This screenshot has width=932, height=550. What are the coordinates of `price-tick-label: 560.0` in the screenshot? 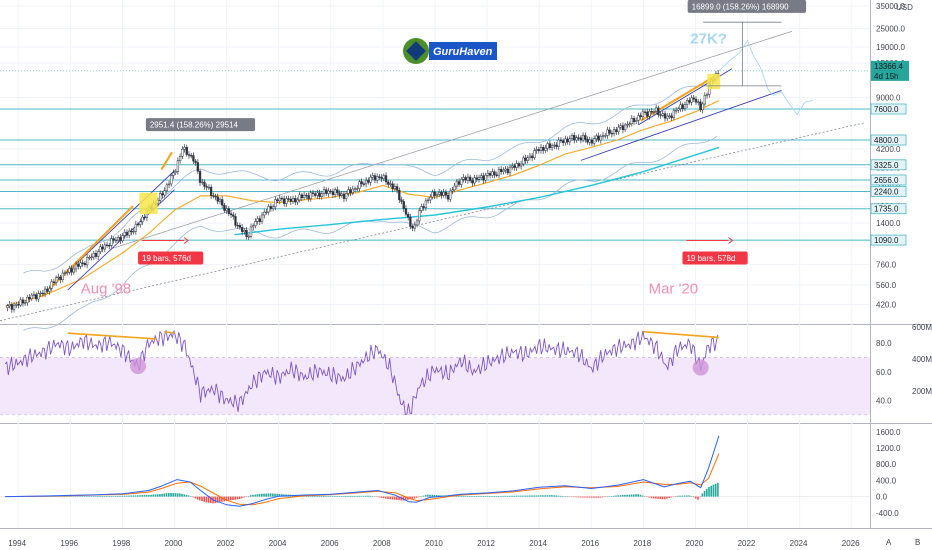 It's located at (886, 285).